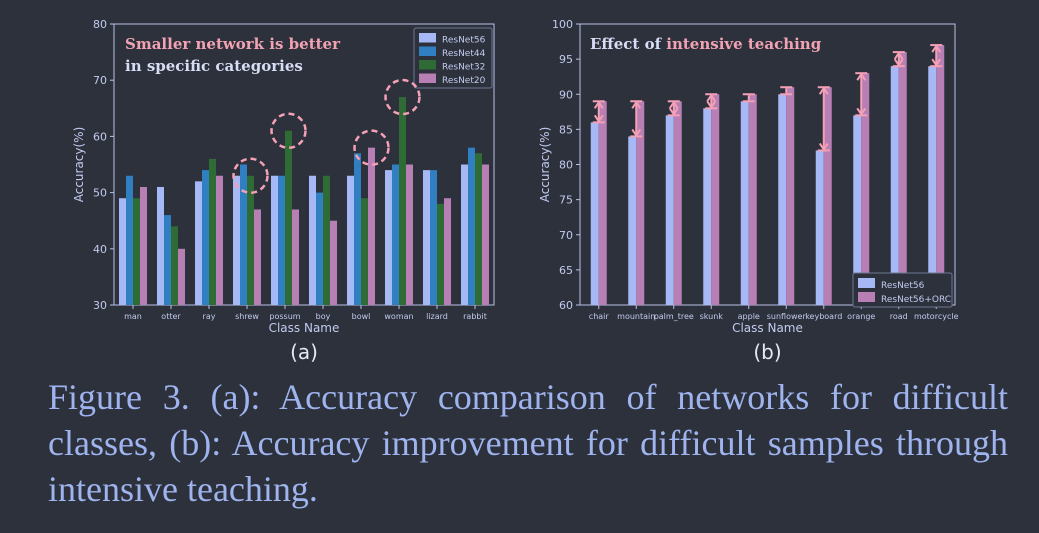  I want to click on x-tick-label: chair, so click(599, 316).